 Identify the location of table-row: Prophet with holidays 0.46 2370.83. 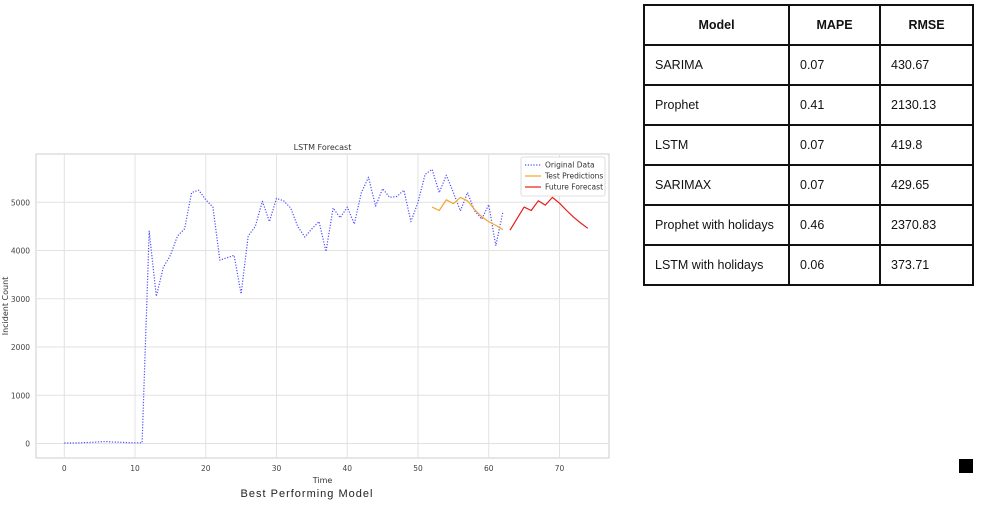
(808, 225).